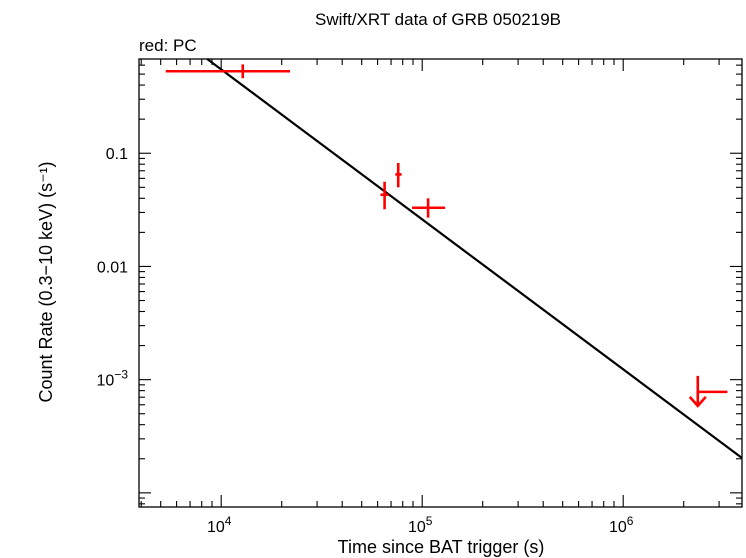  What do you see at coordinates (621, 525) in the screenshot?
I see `x-tick-label: 10⁶` at bounding box center [621, 525].